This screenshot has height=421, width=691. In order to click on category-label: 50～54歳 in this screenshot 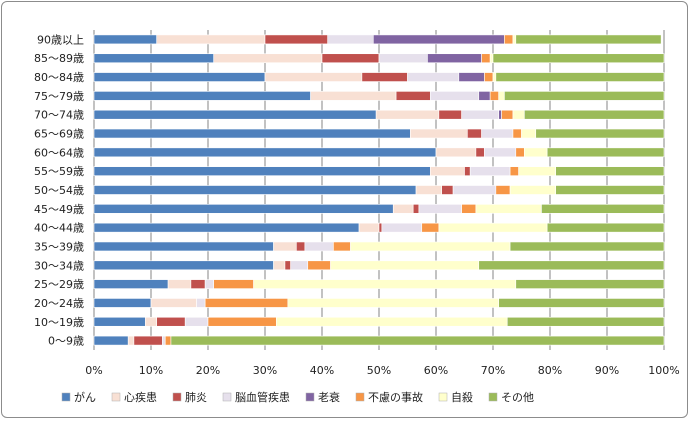, I will do `click(59, 190)`.